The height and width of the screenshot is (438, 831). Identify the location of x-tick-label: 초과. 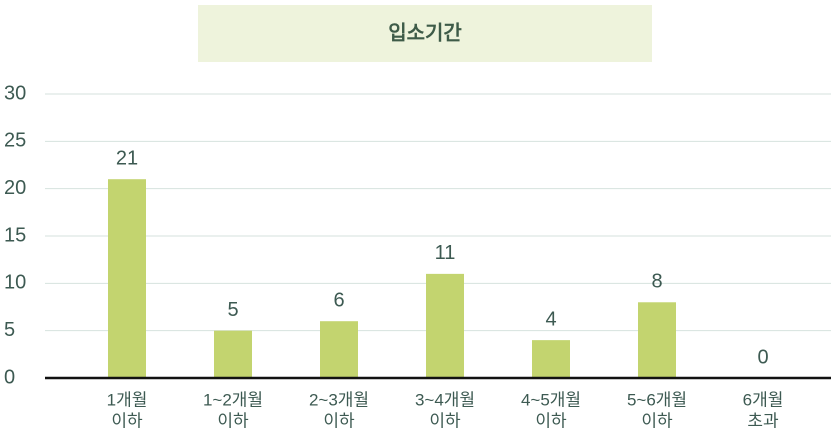
(763, 420).